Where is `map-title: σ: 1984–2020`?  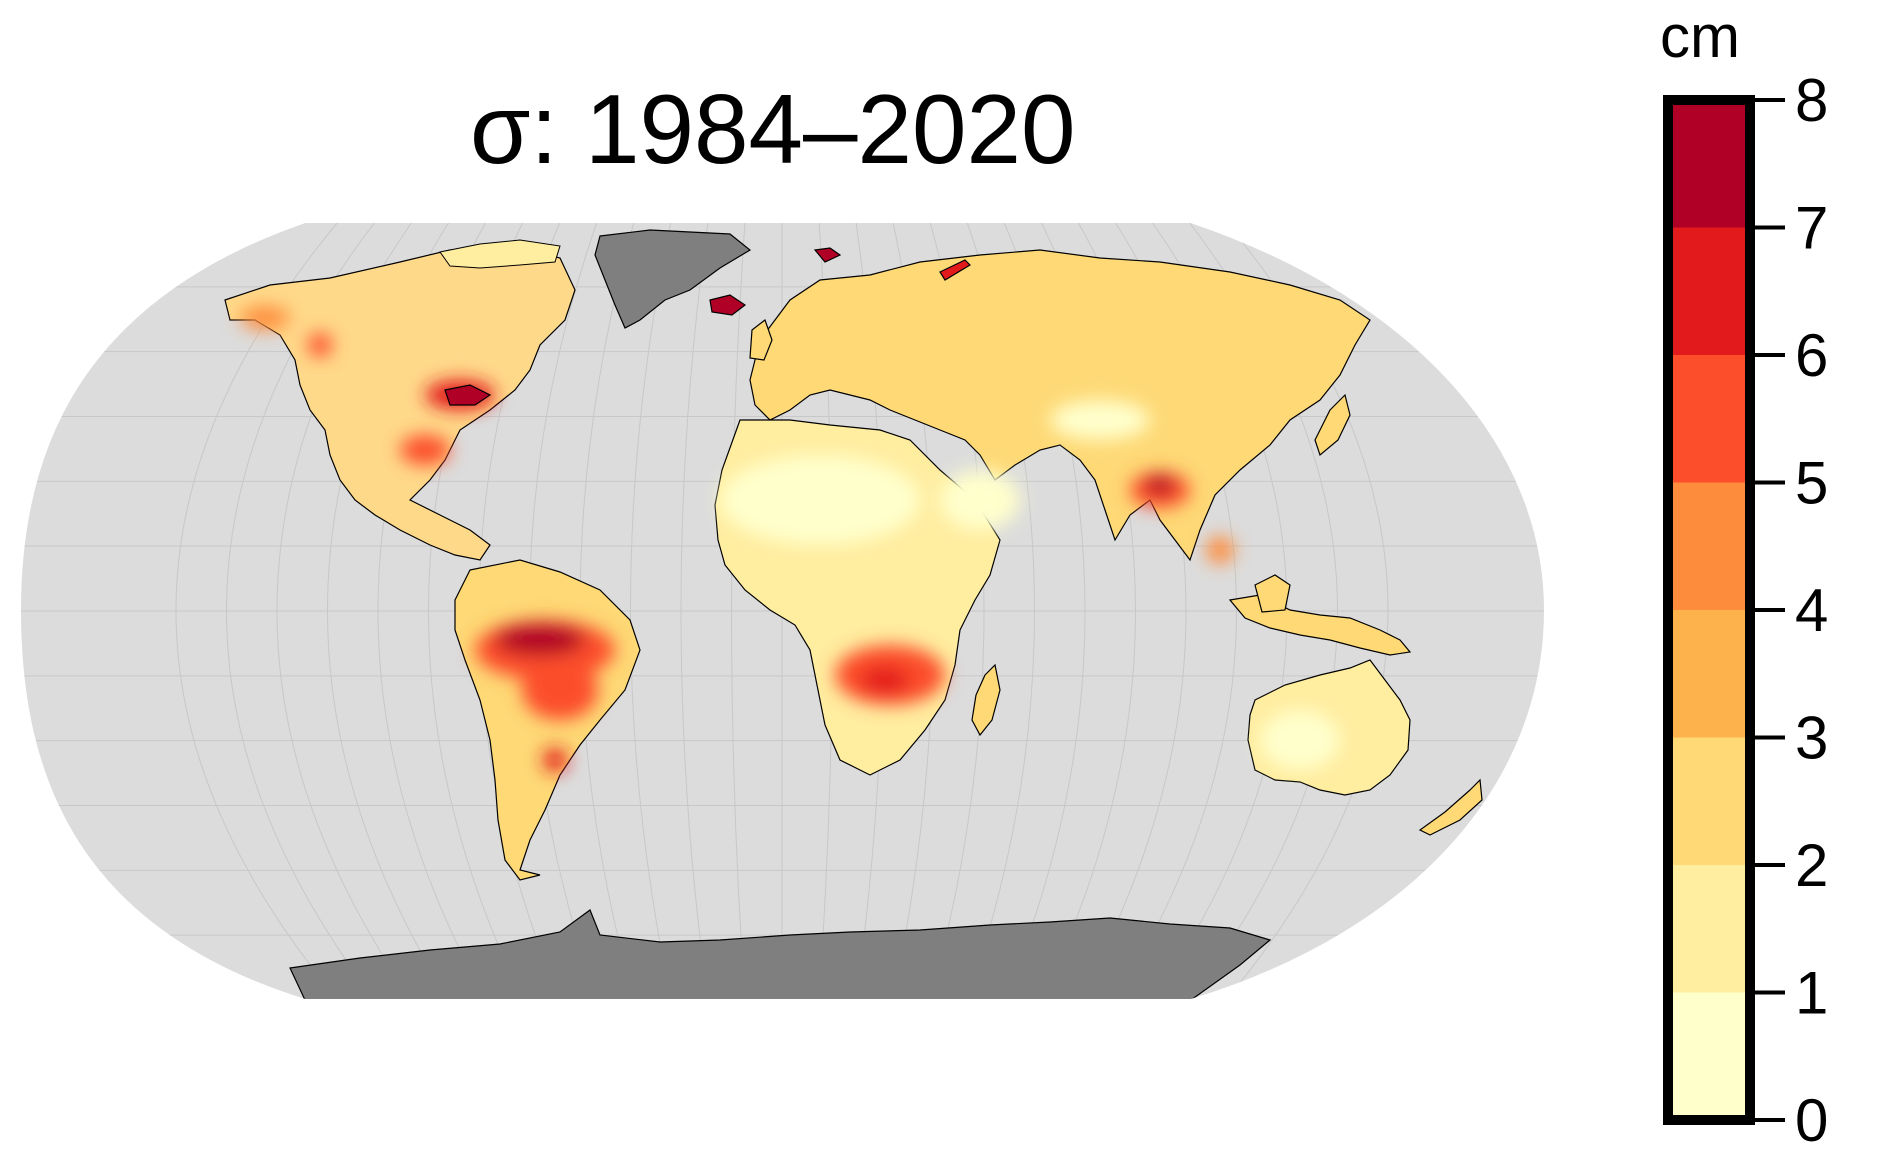 map-title: σ: 1984–2020 is located at coordinates (773, 129).